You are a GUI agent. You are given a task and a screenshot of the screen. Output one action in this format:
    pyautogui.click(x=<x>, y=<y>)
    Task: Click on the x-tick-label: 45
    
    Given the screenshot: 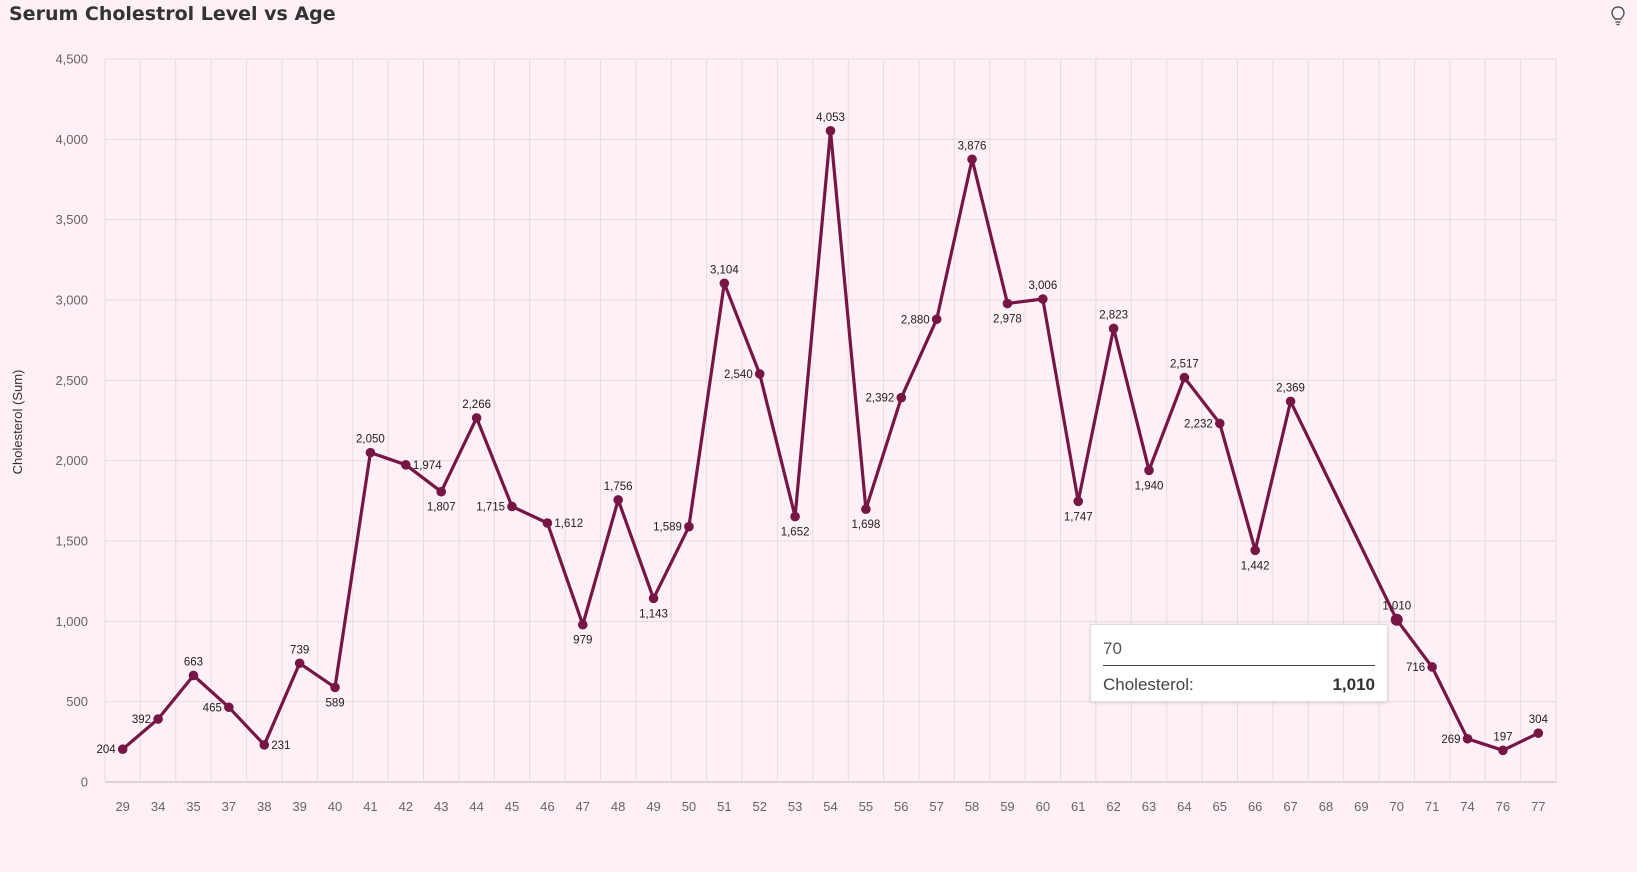 What is the action you would take?
    pyautogui.click(x=512, y=806)
    